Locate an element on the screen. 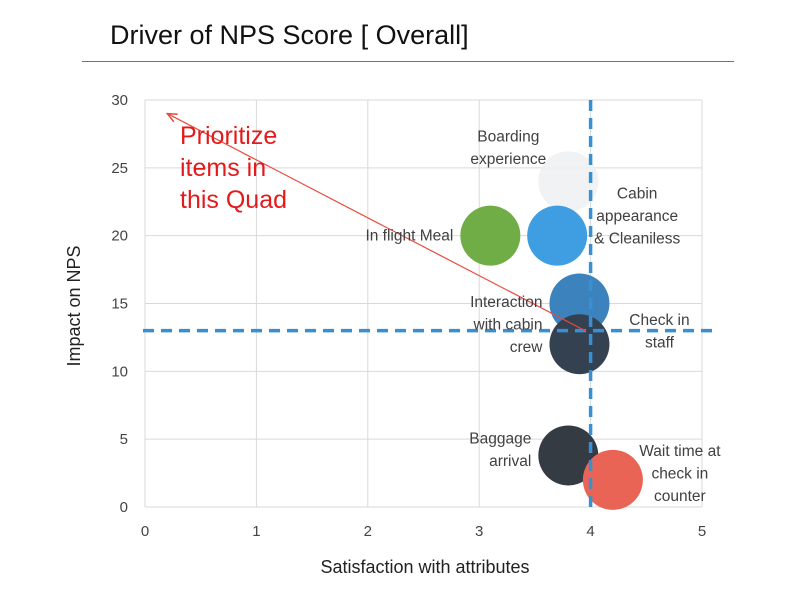 The image size is (788, 609). x-tick-label: 4 is located at coordinates (590, 531).